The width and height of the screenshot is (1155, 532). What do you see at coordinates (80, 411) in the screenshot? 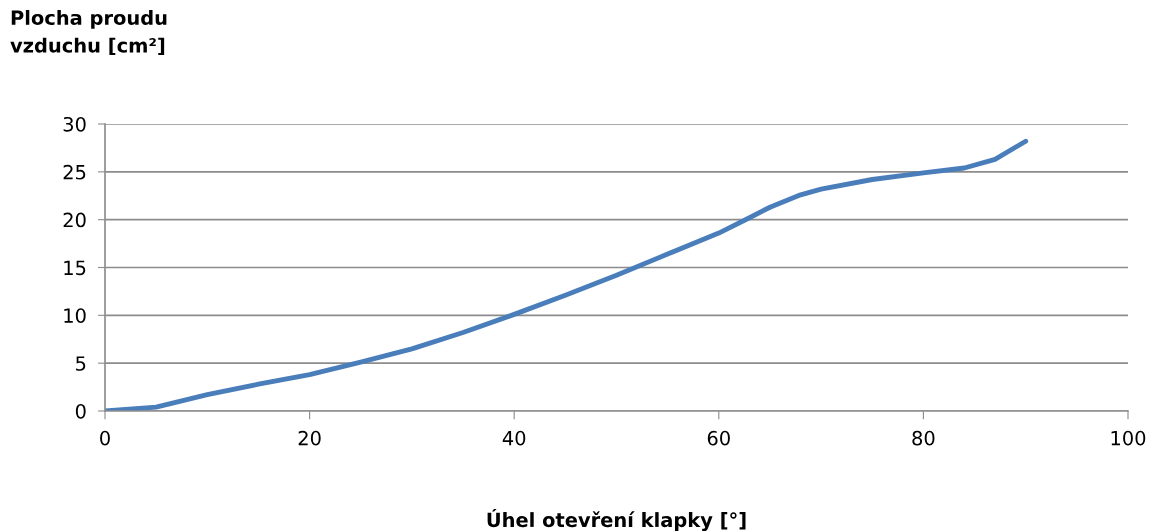
I see `y-tick-label: 0` at bounding box center [80, 411].